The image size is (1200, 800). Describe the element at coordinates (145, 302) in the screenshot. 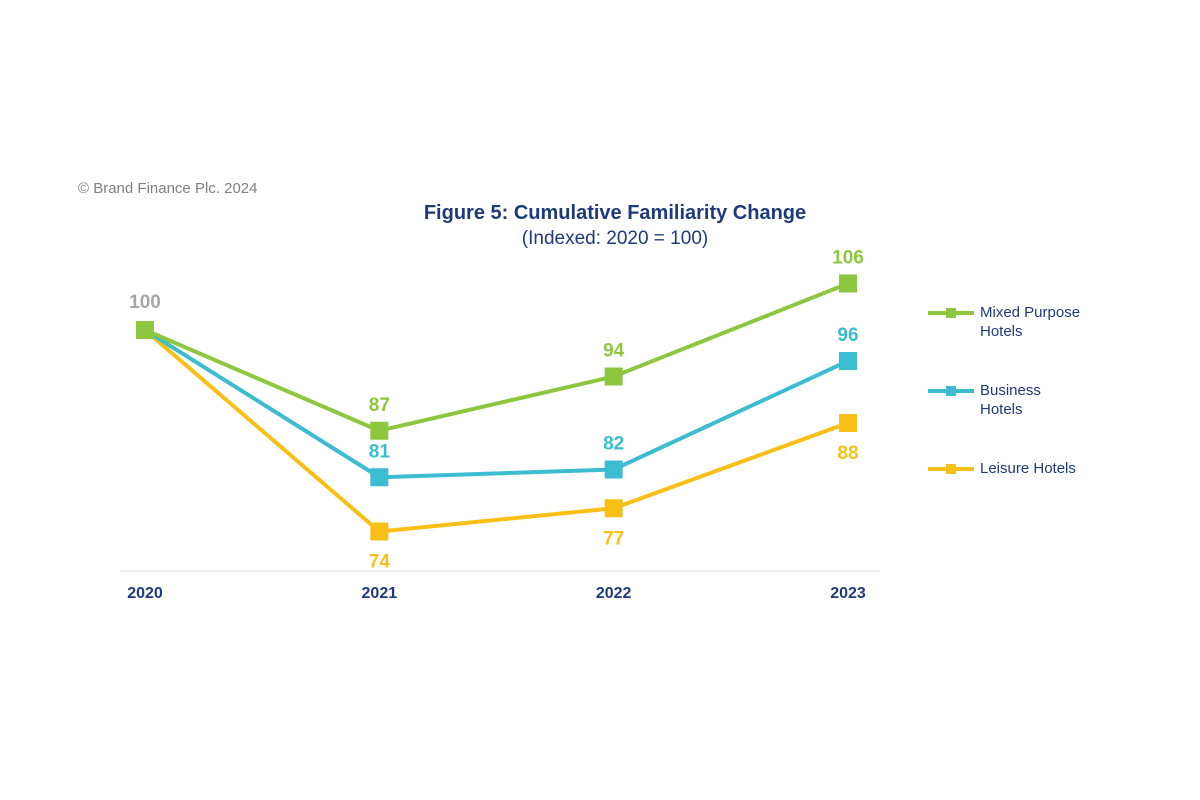

I see `data-label-start: 100` at that location.